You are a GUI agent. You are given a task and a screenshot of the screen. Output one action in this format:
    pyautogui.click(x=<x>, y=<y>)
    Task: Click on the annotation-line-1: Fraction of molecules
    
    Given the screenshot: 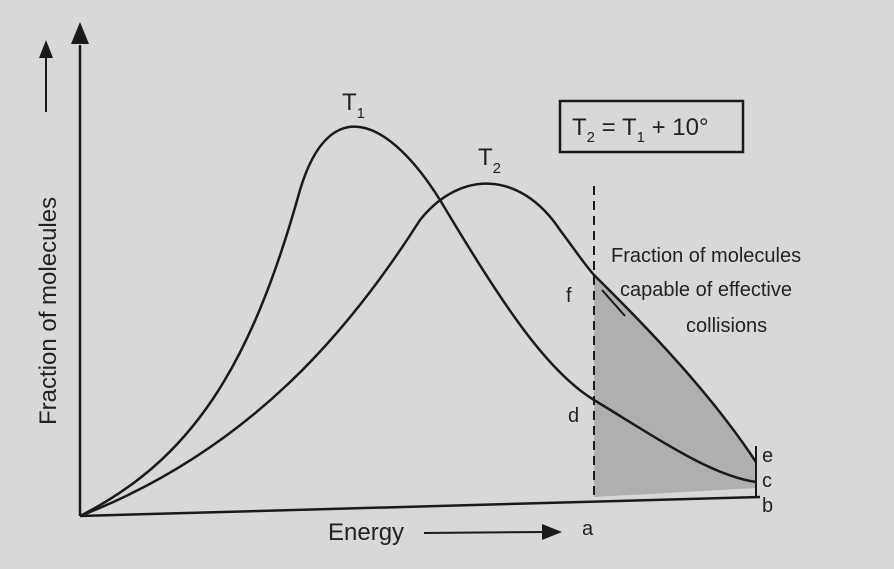 What is the action you would take?
    pyautogui.click(x=706, y=256)
    